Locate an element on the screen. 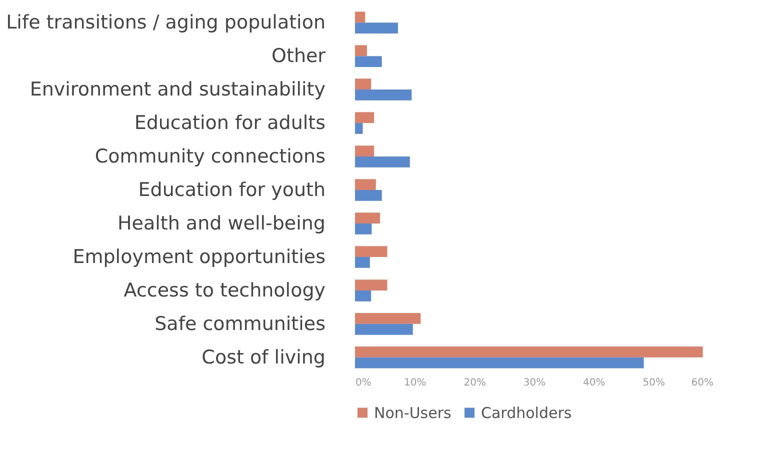 Image resolution: width=781 pixels, height=460 pixels. x-tick-label: 30% is located at coordinates (534, 383).